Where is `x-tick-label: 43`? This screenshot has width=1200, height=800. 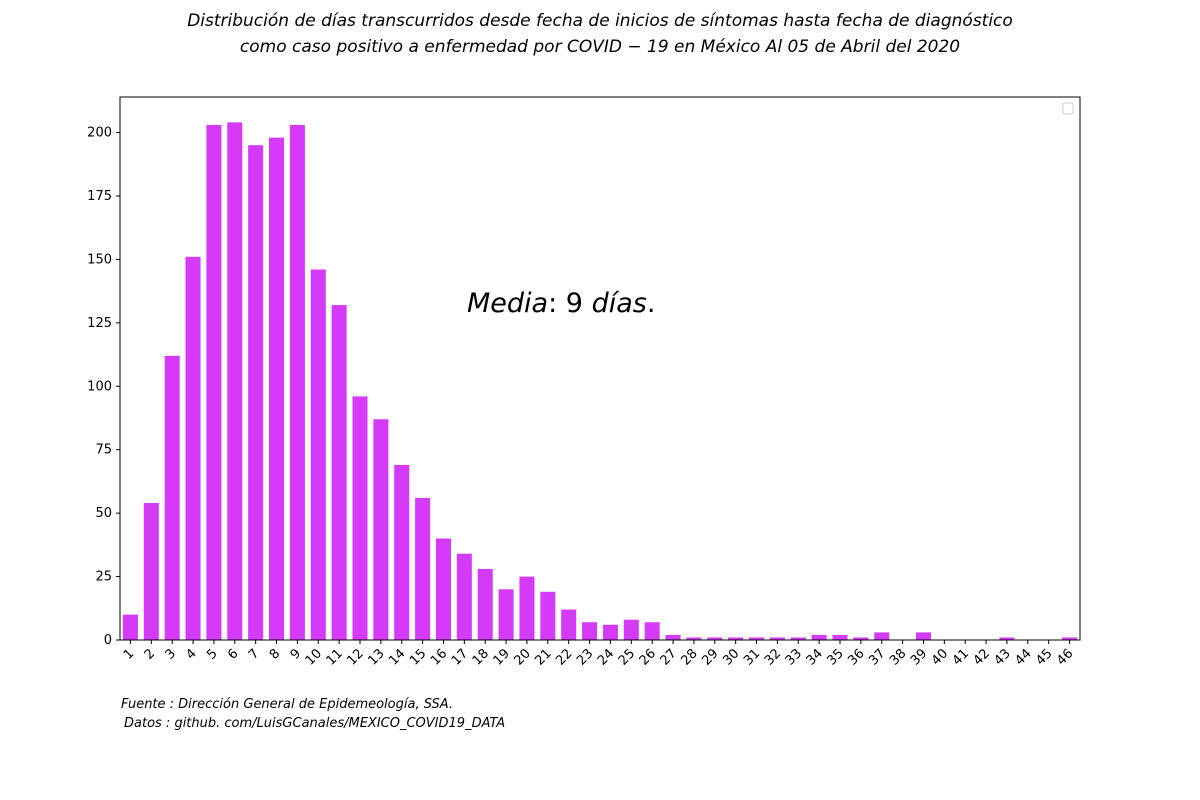
x-tick-label: 43 is located at coordinates (1002, 657).